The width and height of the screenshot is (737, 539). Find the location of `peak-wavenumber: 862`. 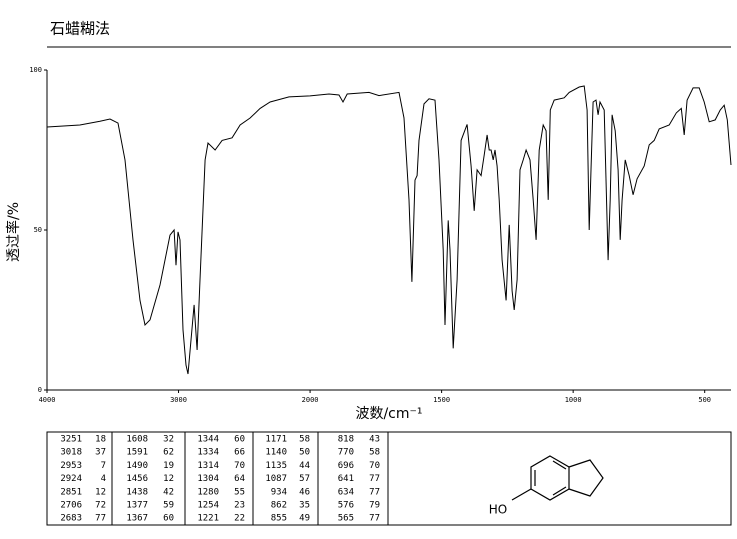

peak-wavenumber: 862 is located at coordinates (279, 506).